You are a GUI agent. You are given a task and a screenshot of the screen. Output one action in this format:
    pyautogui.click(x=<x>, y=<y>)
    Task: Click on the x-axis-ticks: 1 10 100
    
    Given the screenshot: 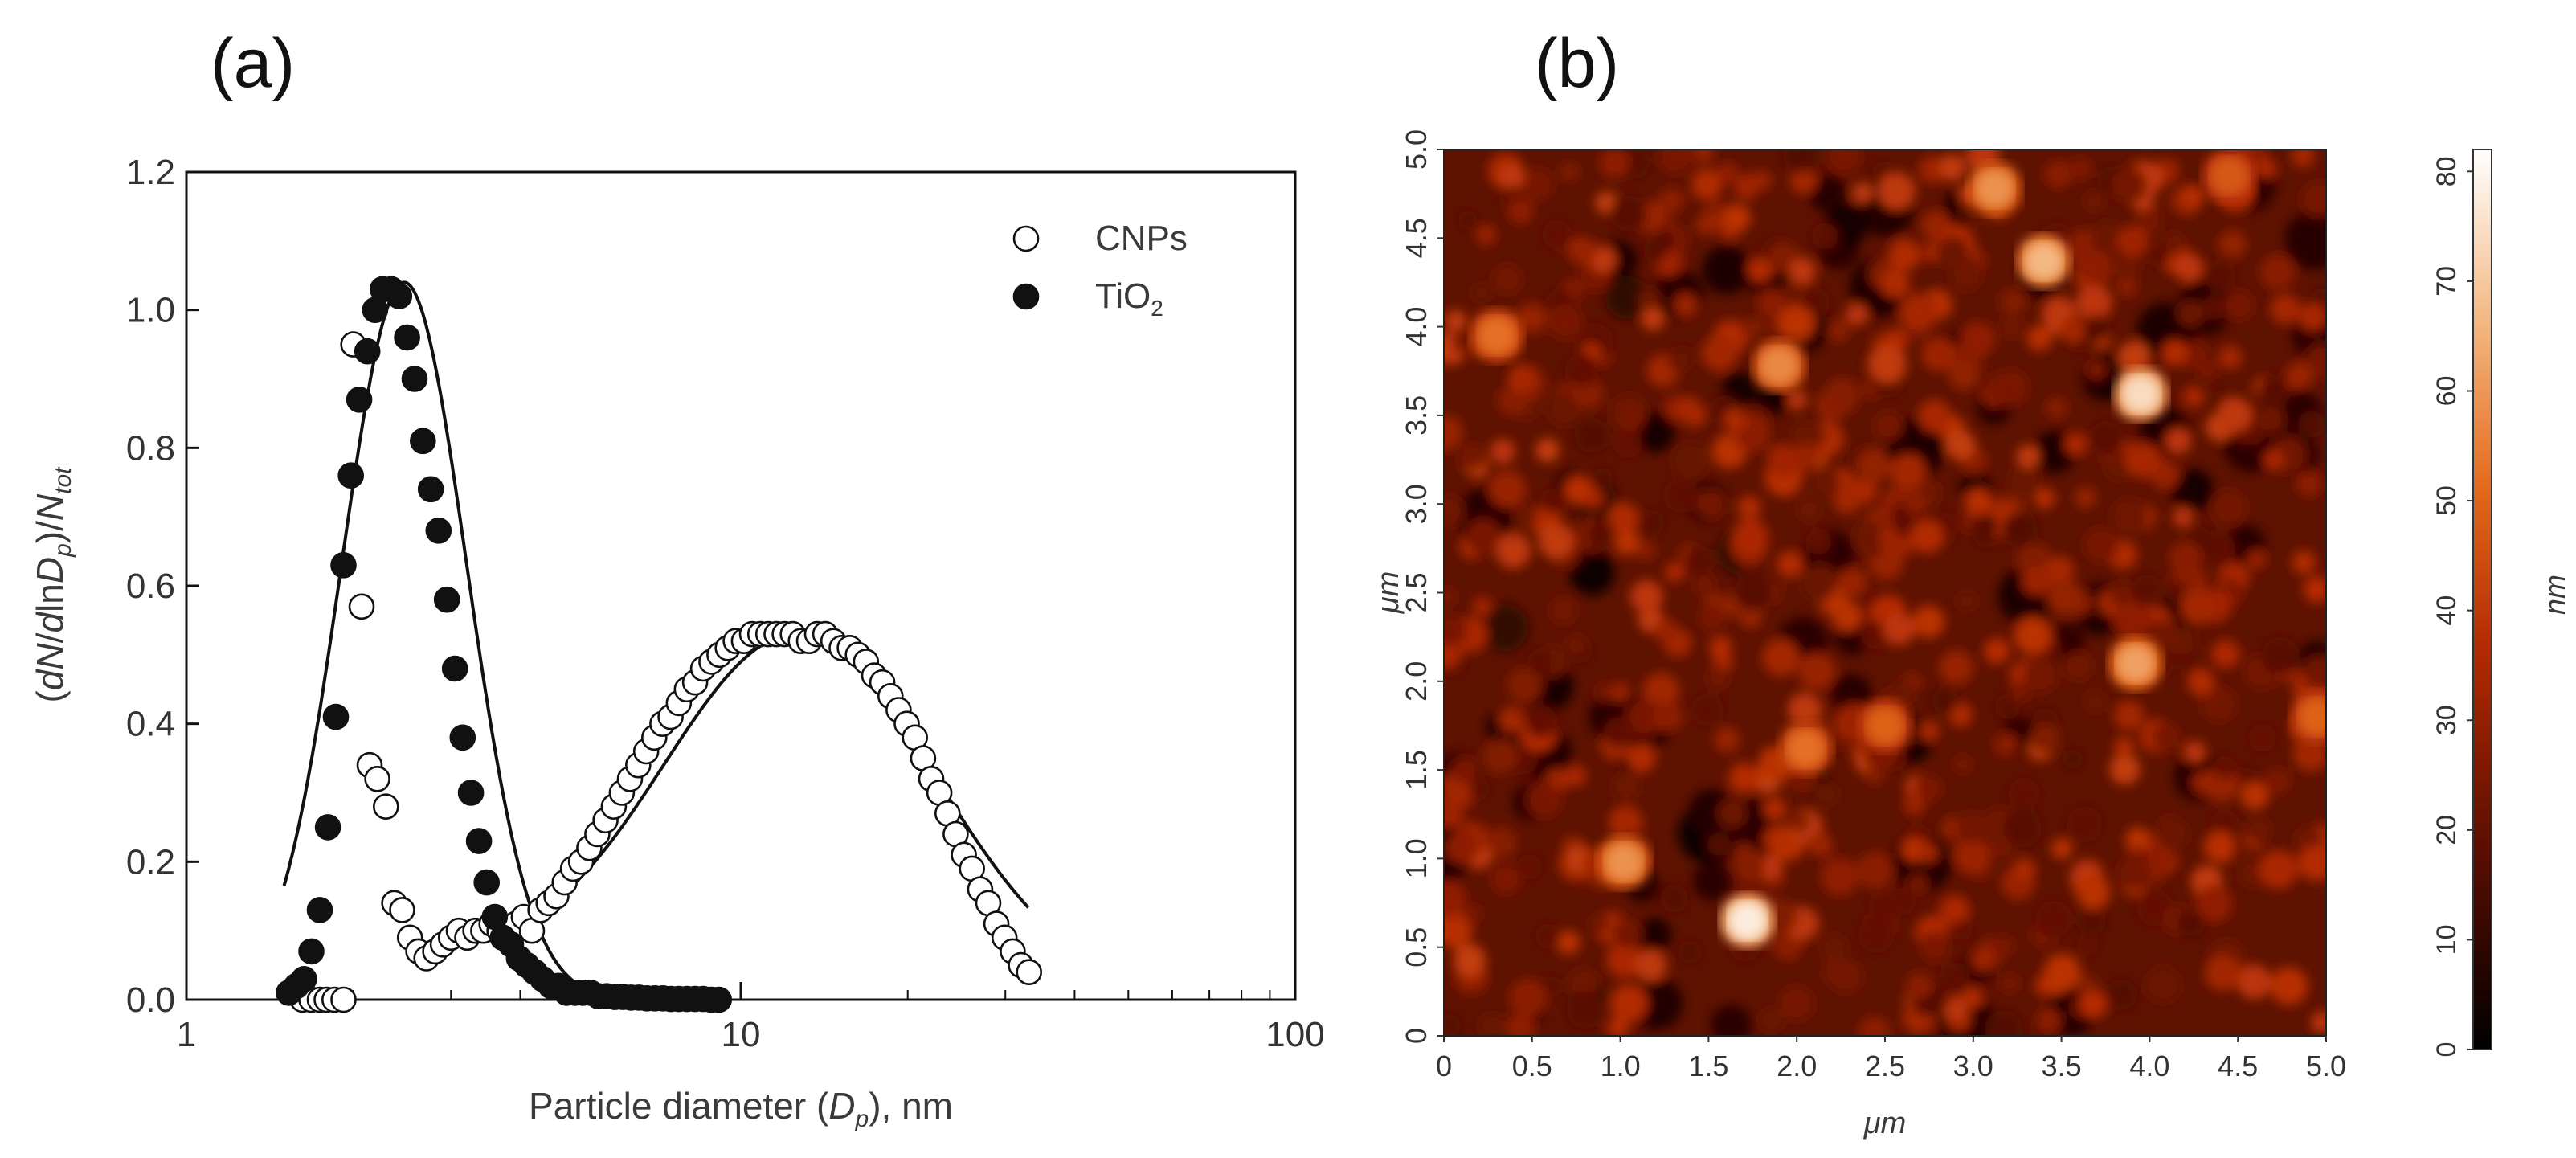 What is the action you would take?
    pyautogui.click(x=751, y=1018)
    